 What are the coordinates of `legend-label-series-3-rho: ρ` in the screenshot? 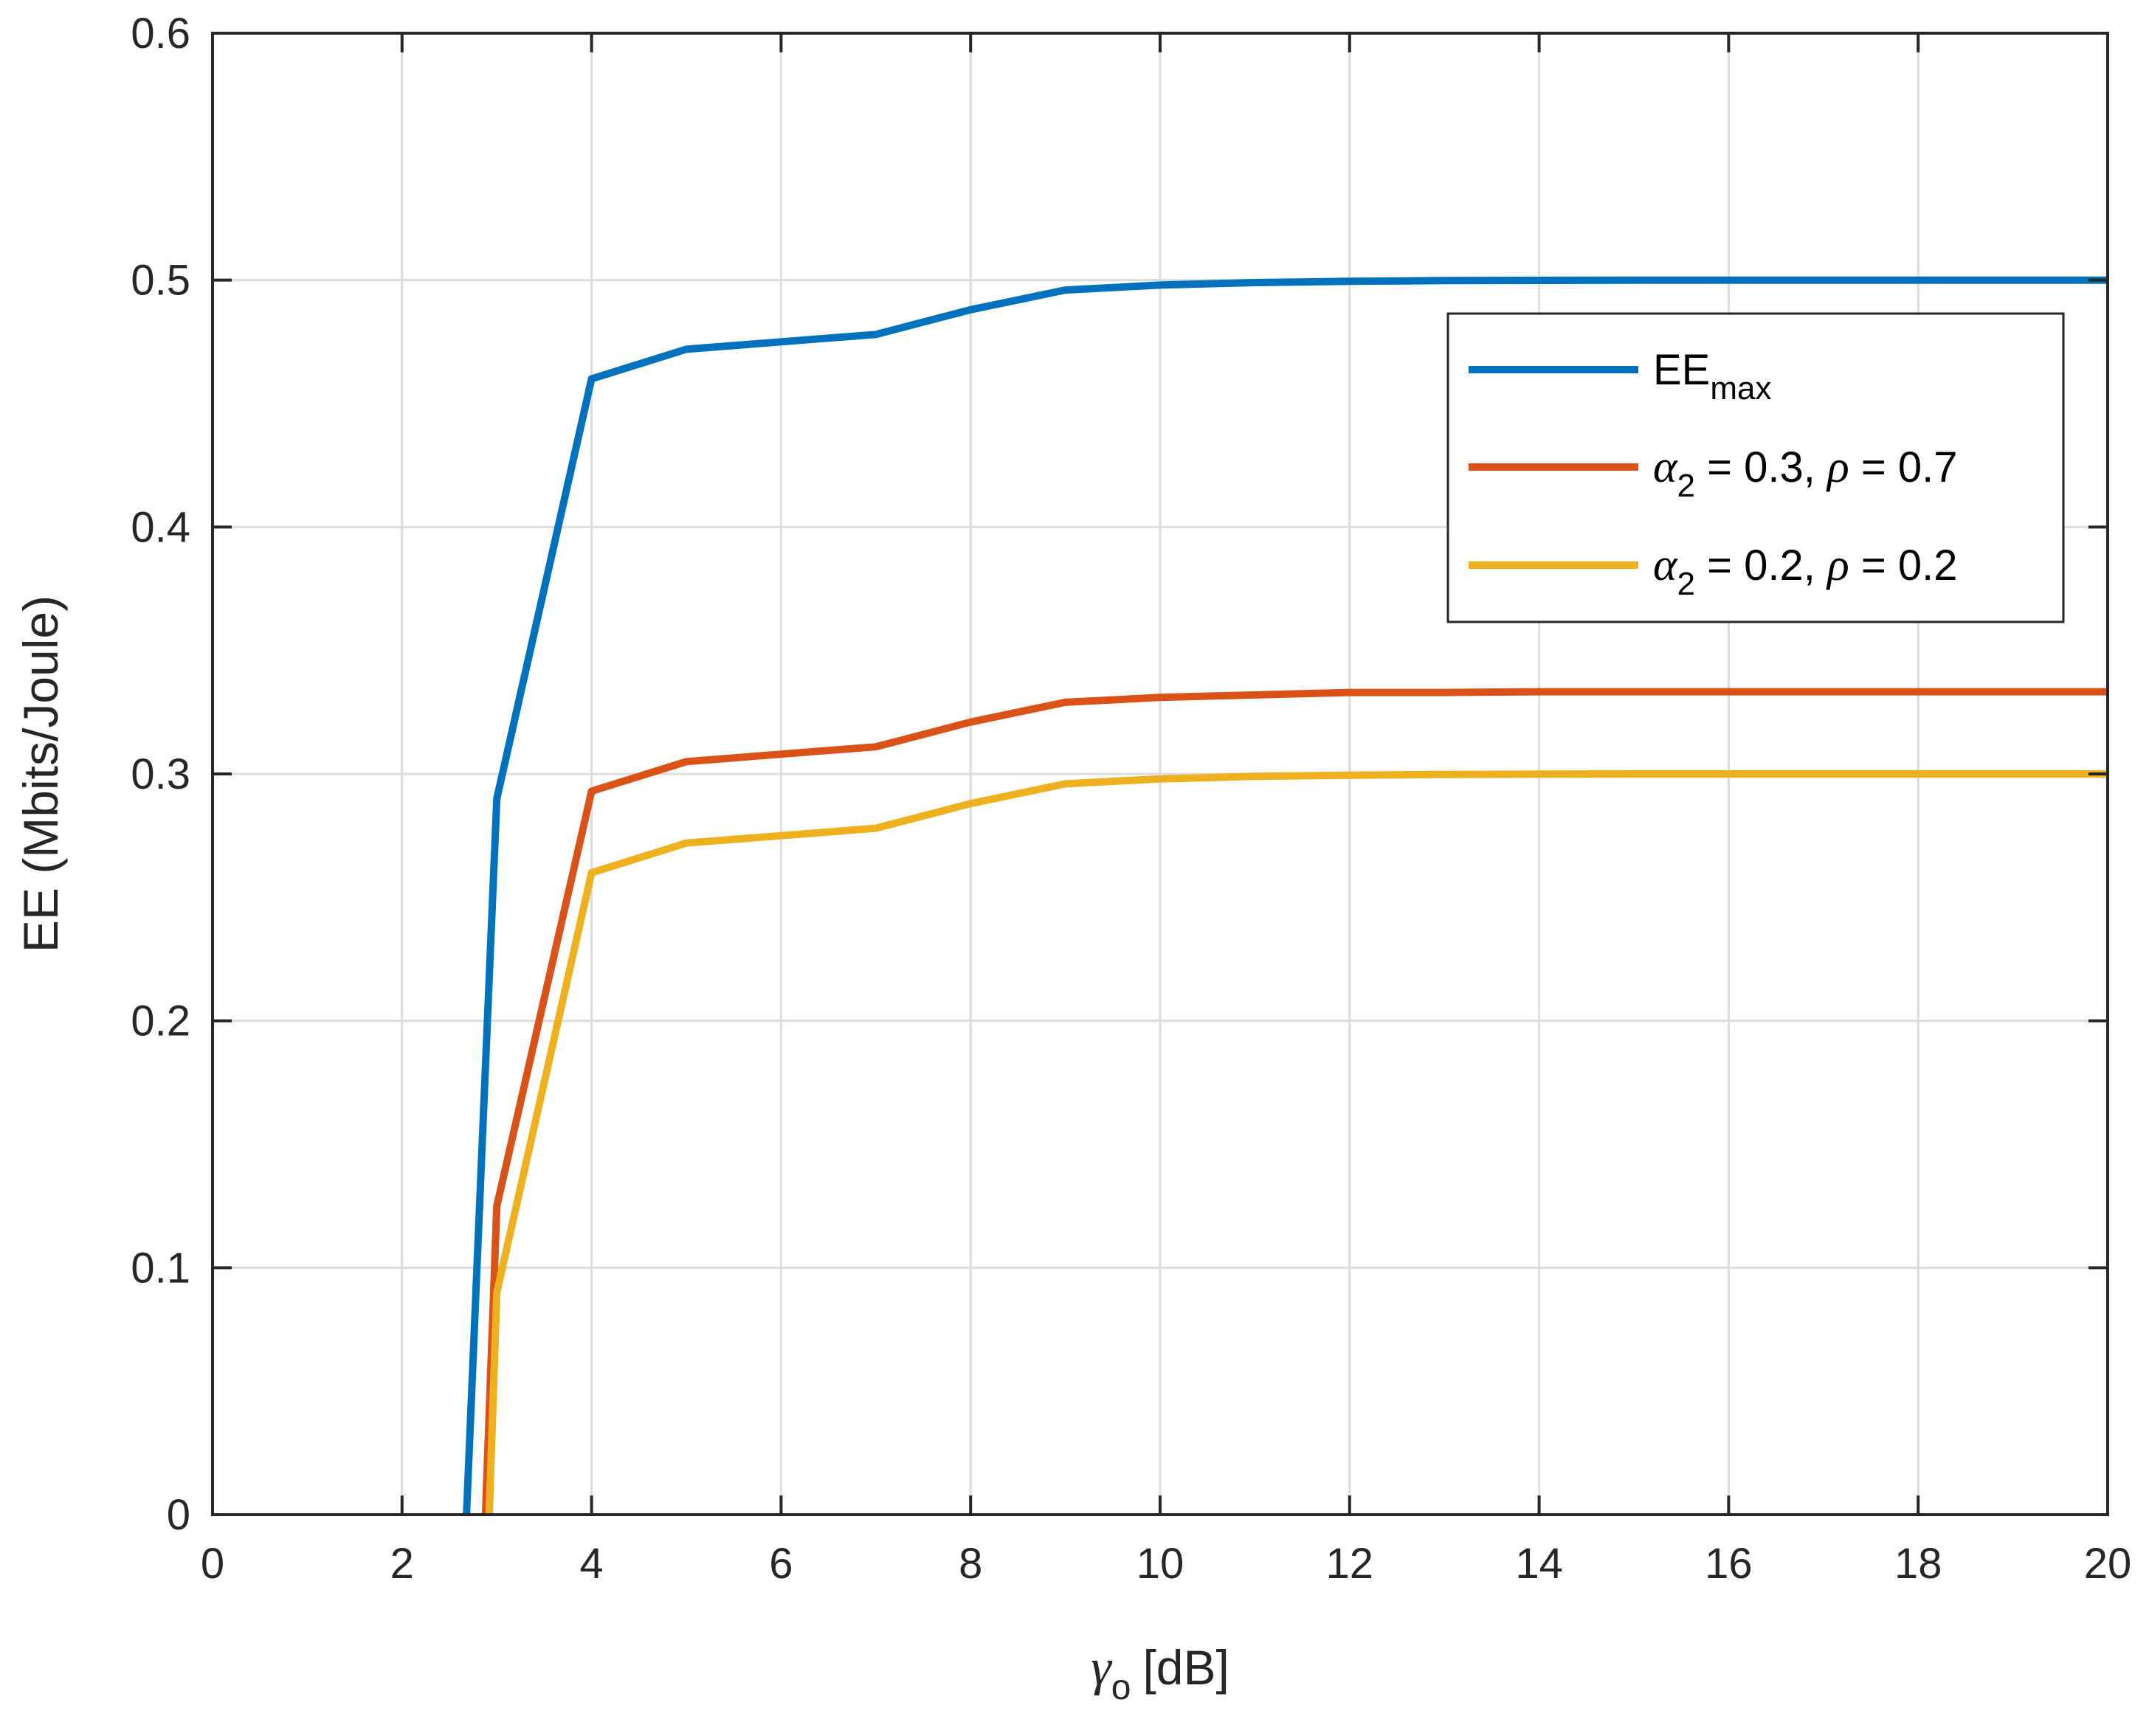 It's located at (1837, 565).